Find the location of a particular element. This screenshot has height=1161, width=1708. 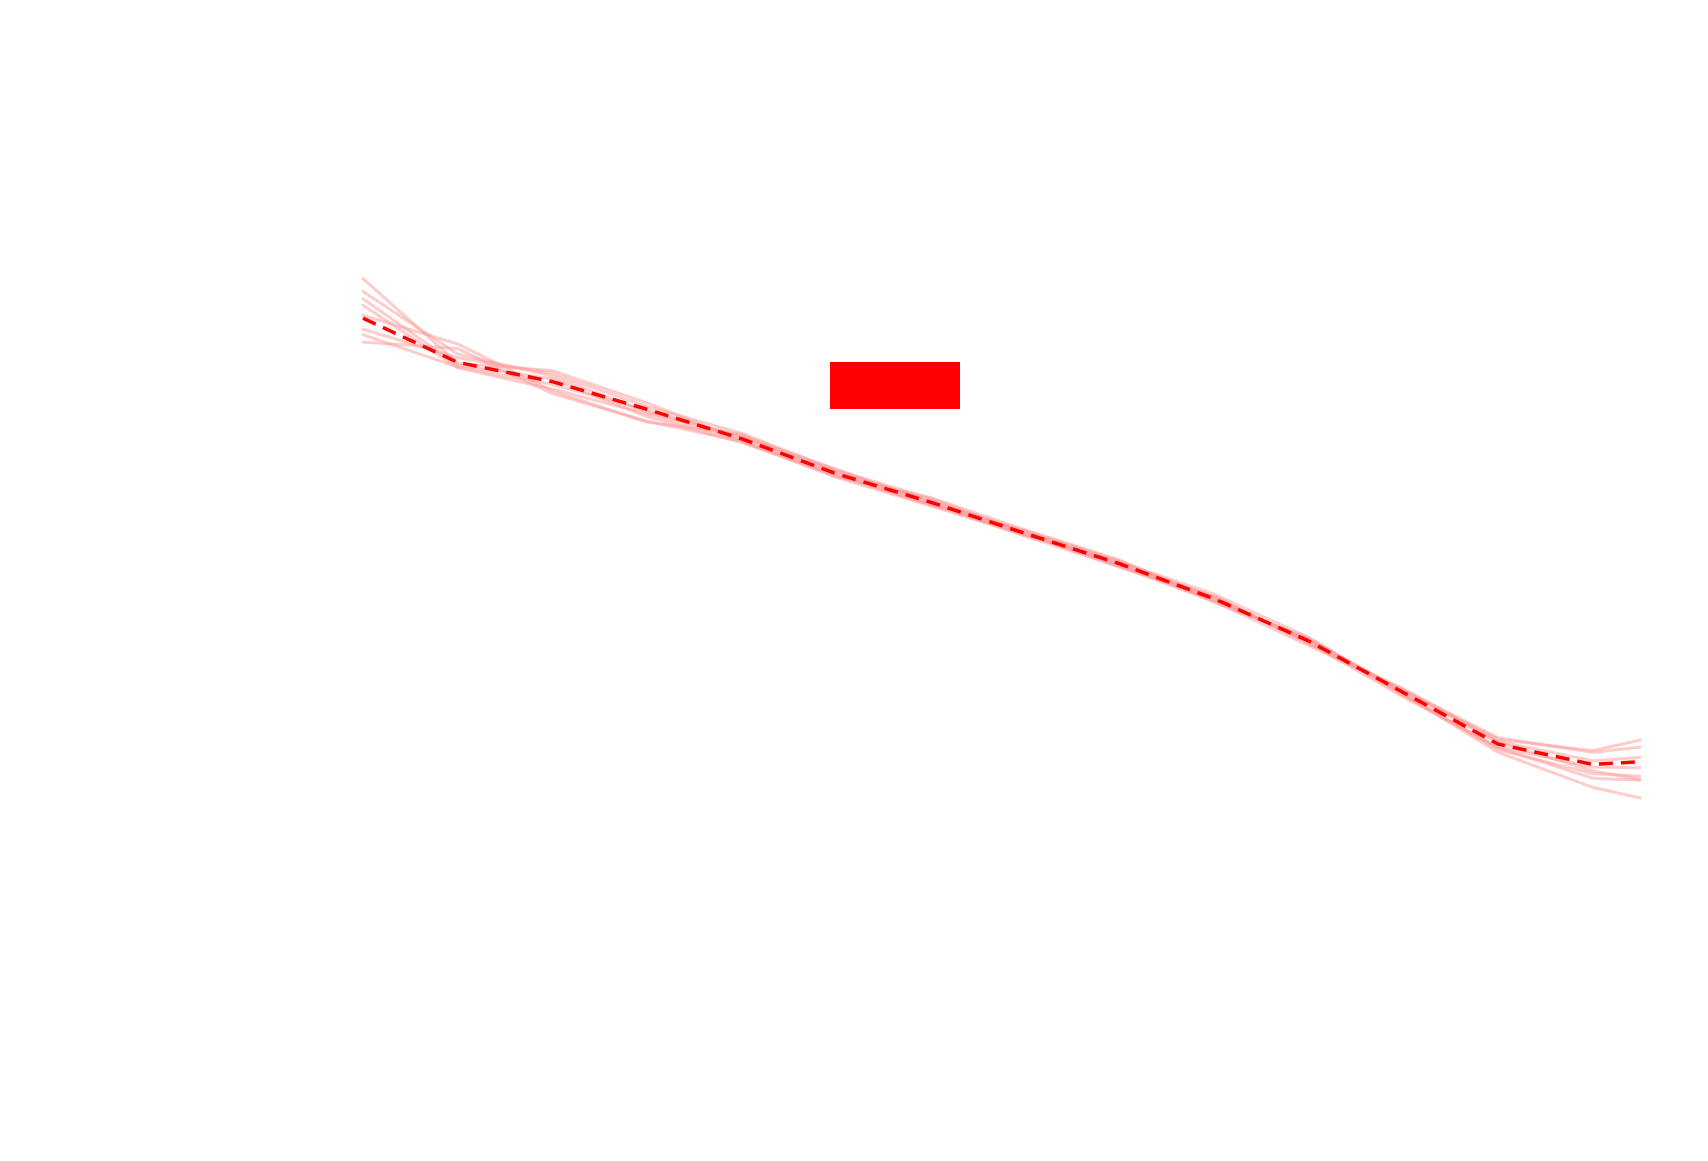

legend is located at coordinates (895, 385).